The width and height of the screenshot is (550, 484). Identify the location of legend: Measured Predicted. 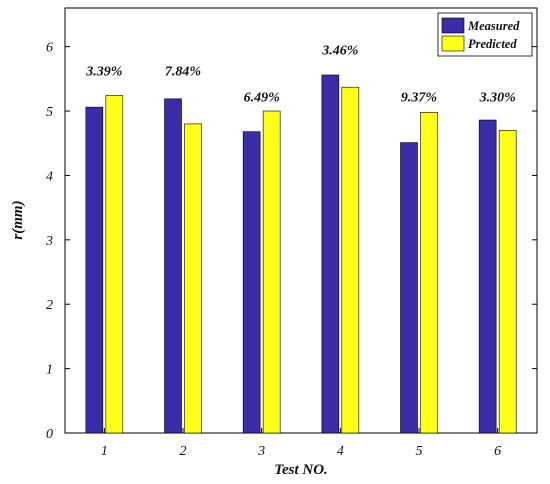
(485, 34).